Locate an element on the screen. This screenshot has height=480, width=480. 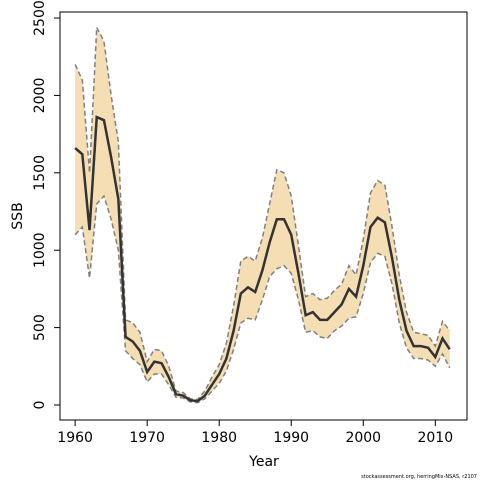
x-tick-label: 2000 is located at coordinates (363, 438).